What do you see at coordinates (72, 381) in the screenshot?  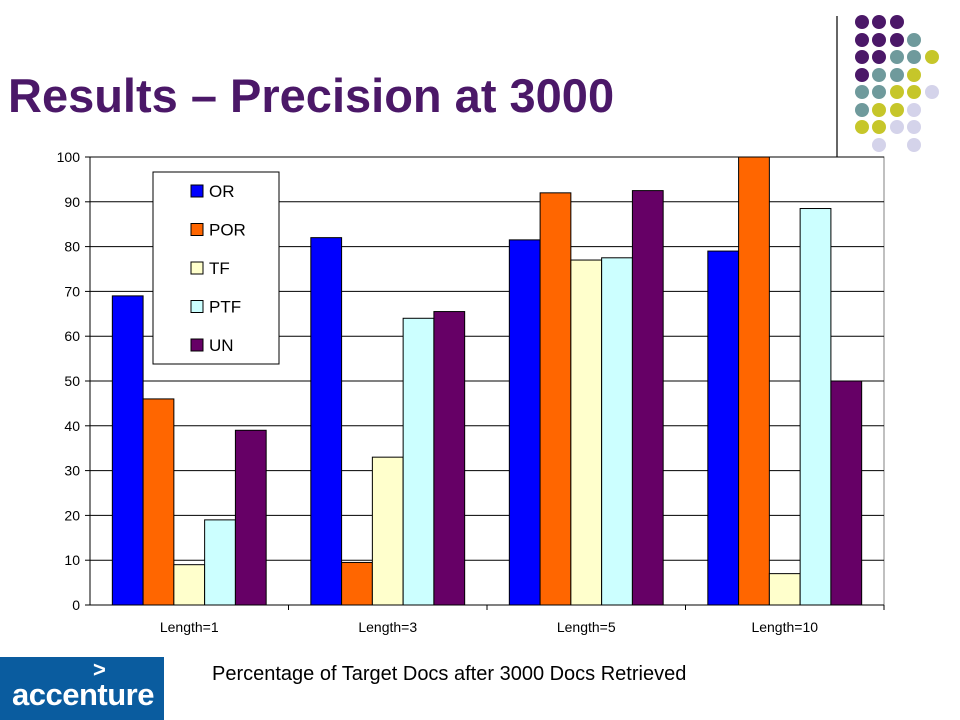 I see `y-tick-label: 50` at bounding box center [72, 381].